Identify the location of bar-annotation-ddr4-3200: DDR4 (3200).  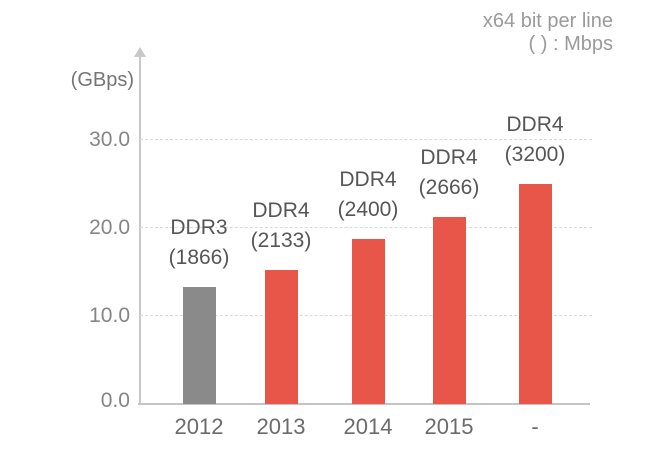
(535, 140).